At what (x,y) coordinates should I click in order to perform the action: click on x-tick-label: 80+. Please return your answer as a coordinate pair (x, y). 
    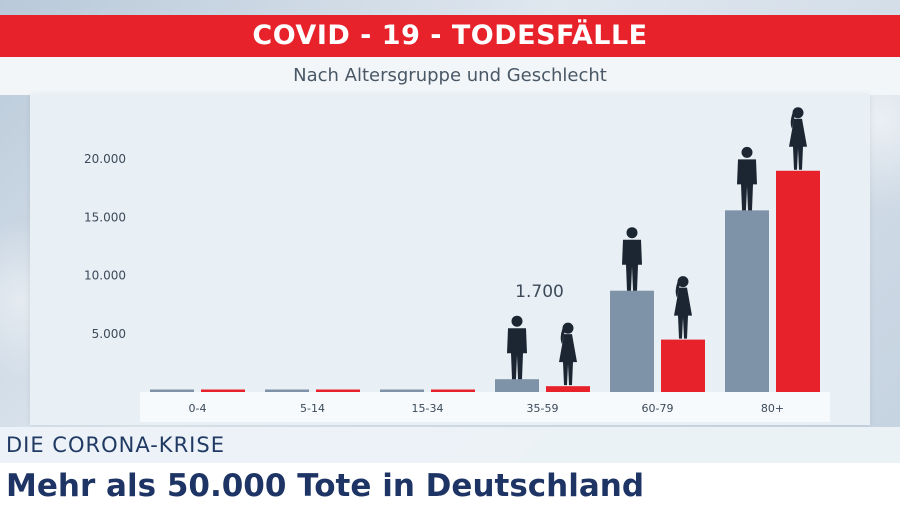
    Looking at the image, I should click on (772, 408).